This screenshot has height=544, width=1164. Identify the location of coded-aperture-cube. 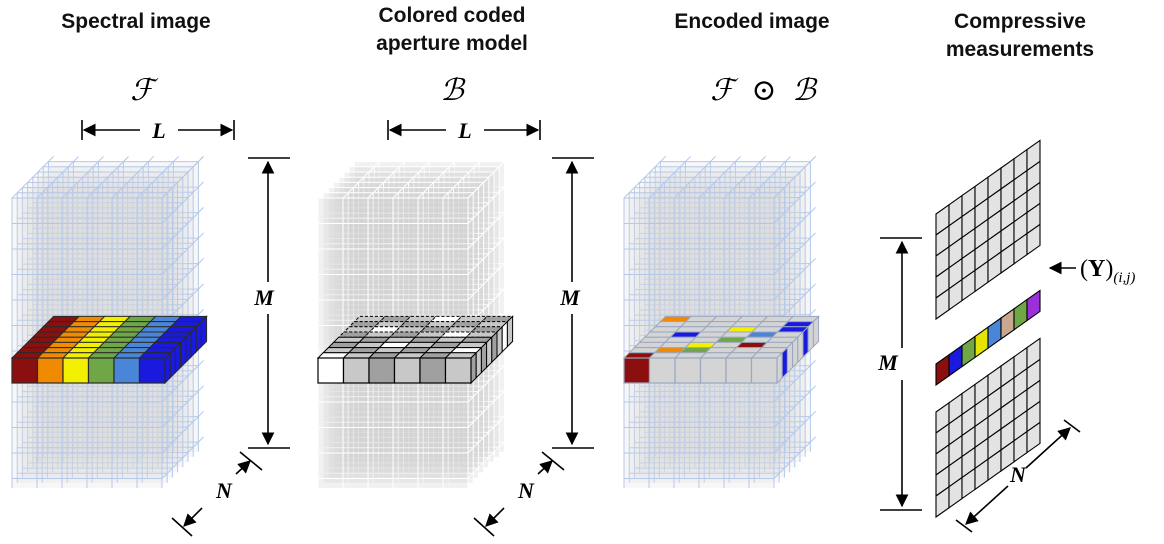
(415, 322).